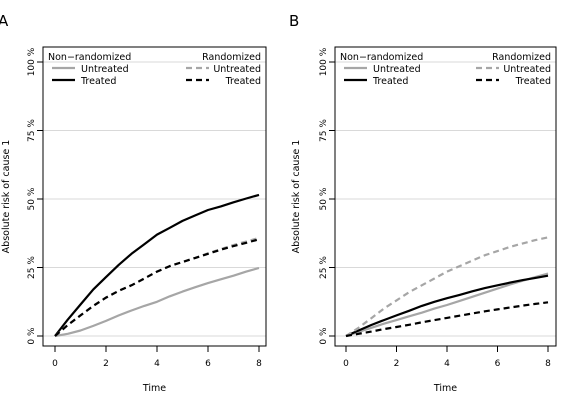 This screenshot has height=407, width=581. I want to click on panel-letter: B, so click(294, 21).